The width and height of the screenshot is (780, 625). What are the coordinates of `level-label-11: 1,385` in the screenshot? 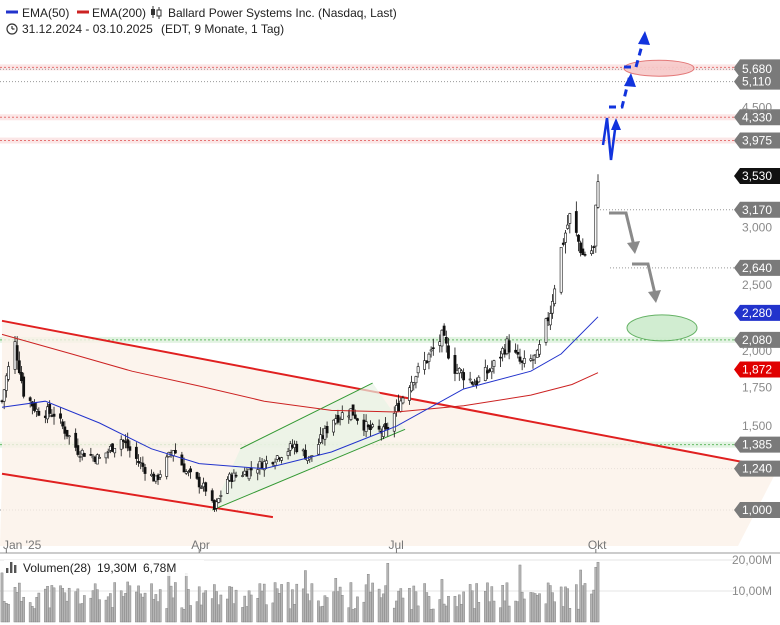 It's located at (757, 445).